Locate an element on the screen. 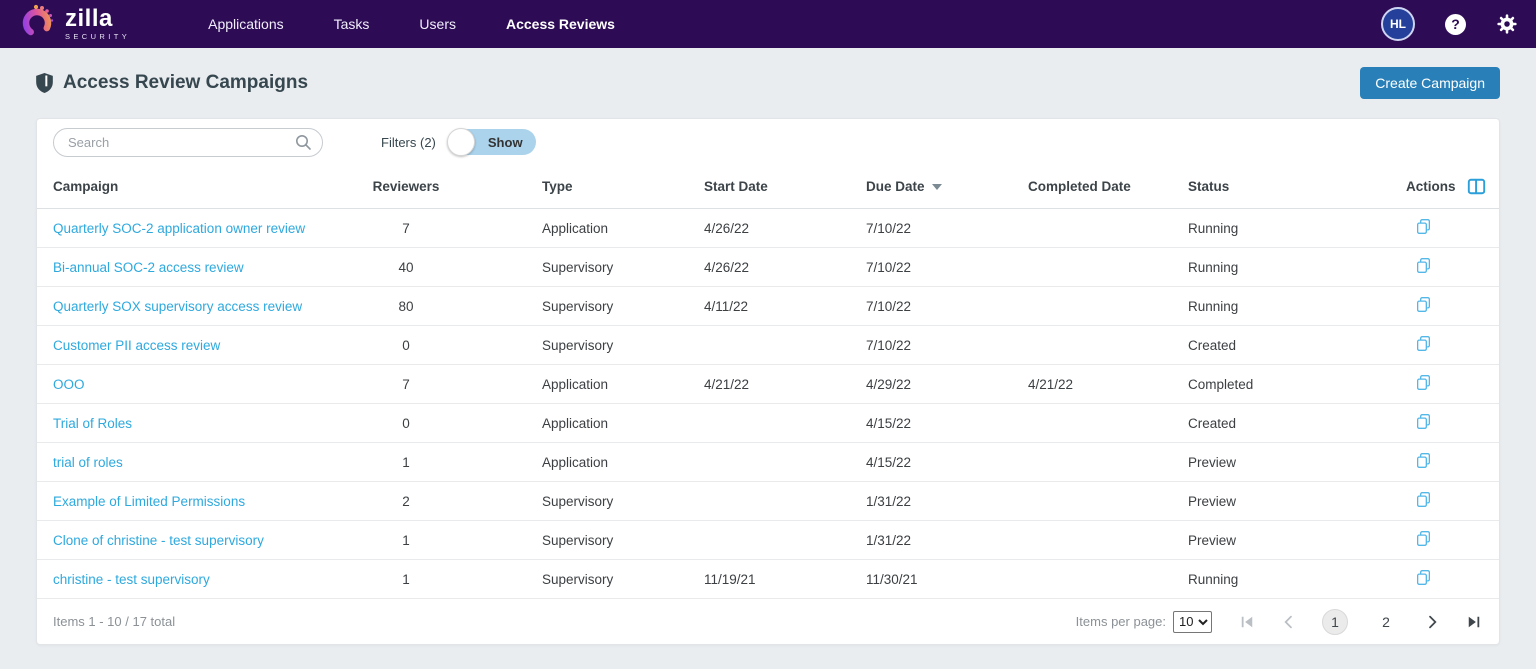 This screenshot has height=669, width=1536. search-input is located at coordinates (188, 142).